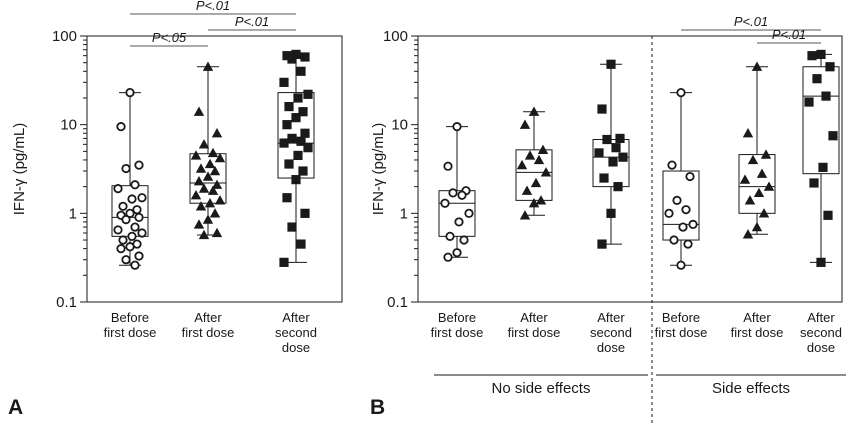 The image size is (858, 424). I want to click on y-tick-label: 10, so click(399, 125).